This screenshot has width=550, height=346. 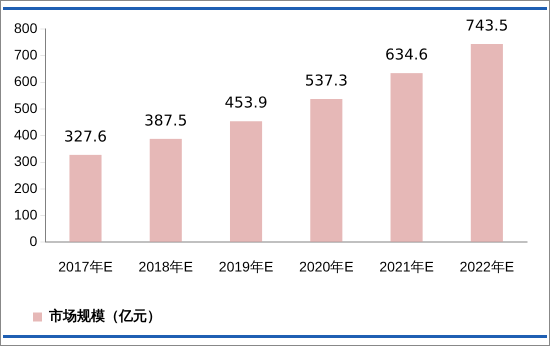 I want to click on data-label: 387.5, so click(x=166, y=120).